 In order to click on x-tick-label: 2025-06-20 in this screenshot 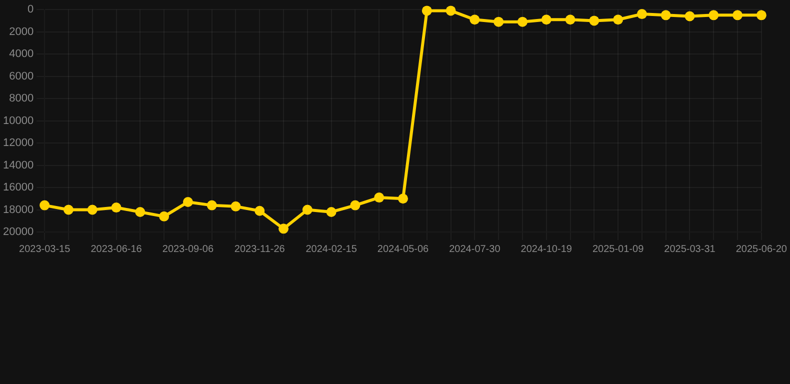, I will do `click(762, 249)`.